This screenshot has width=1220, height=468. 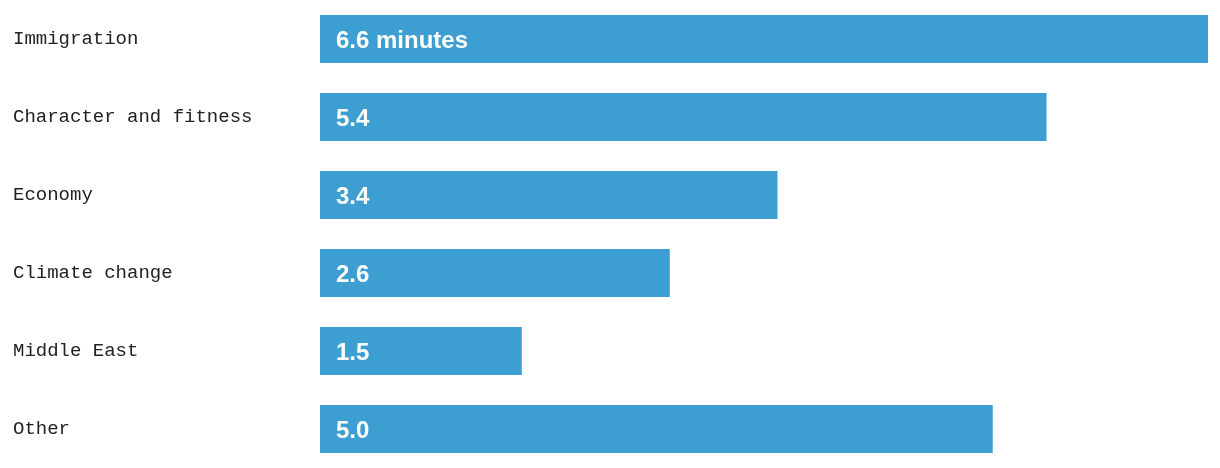 What do you see at coordinates (93, 273) in the screenshot?
I see `y-tick-label: Climate change` at bounding box center [93, 273].